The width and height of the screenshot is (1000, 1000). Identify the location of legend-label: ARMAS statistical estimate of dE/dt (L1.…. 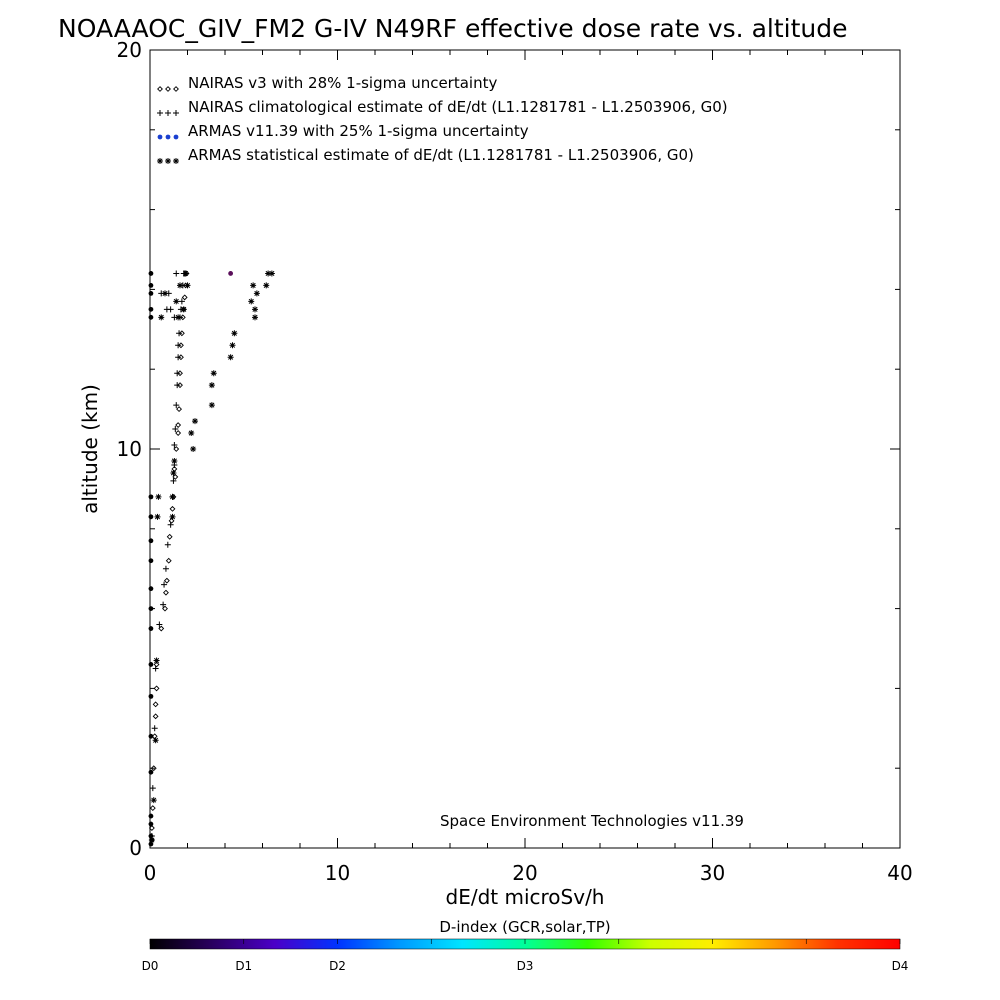
(441, 155).